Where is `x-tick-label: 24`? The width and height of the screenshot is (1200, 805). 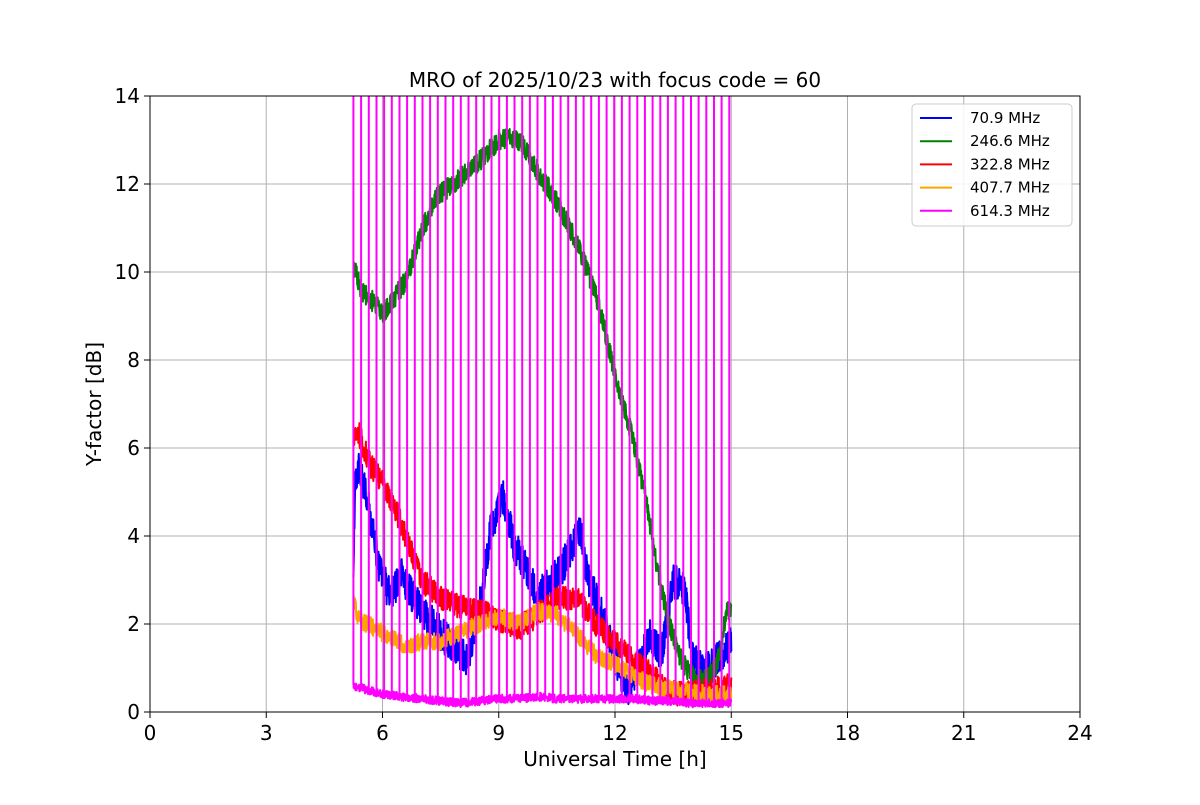
x-tick-label: 24 is located at coordinates (1079, 733).